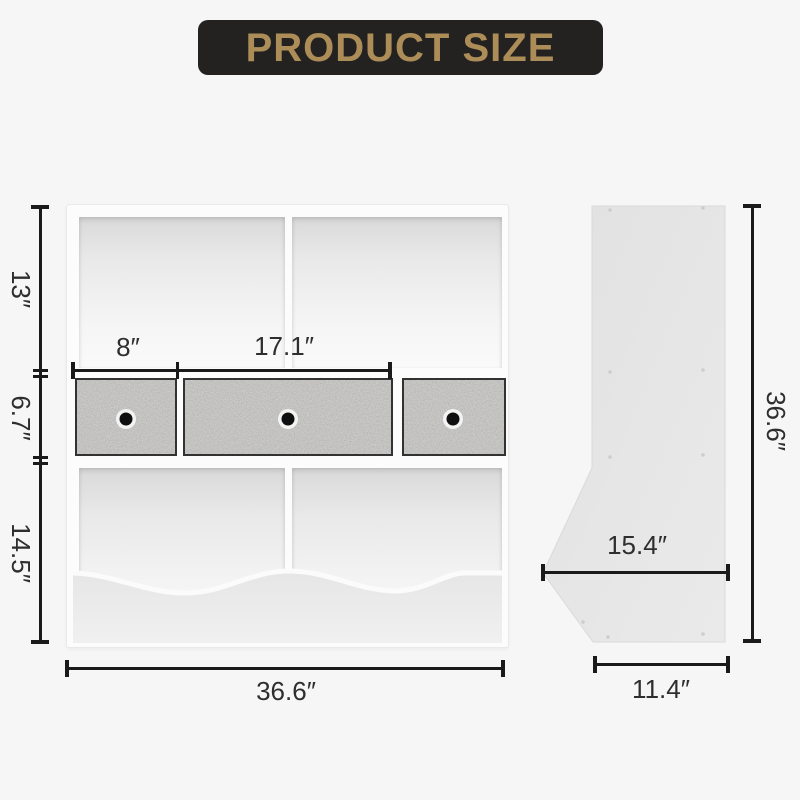  Describe the element at coordinates (637, 545) in the screenshot. I see `dim-label-base-depth: 15.4″` at that location.